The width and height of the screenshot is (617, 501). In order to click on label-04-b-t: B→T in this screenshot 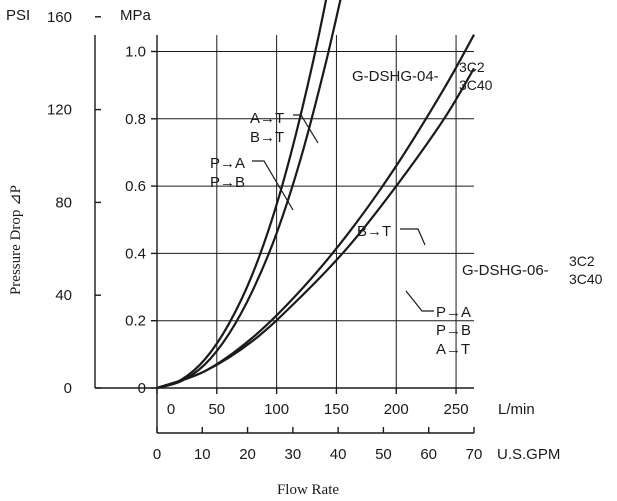, I will do `click(267, 137)`.